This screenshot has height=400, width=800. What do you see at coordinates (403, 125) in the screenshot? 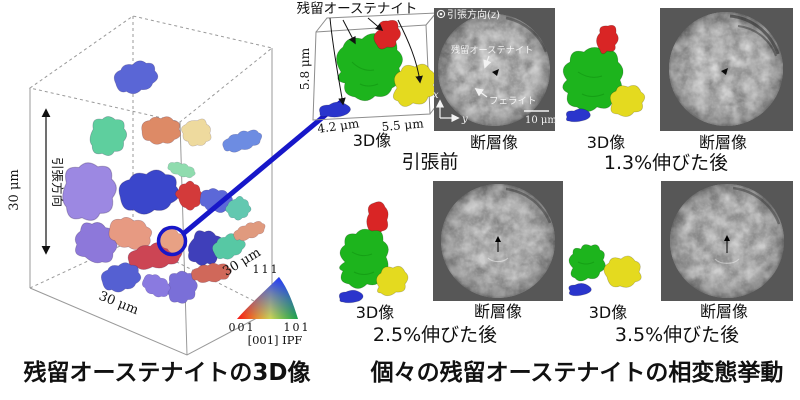
I see `zoom-dim-depth: 5.5 μm` at bounding box center [403, 125].